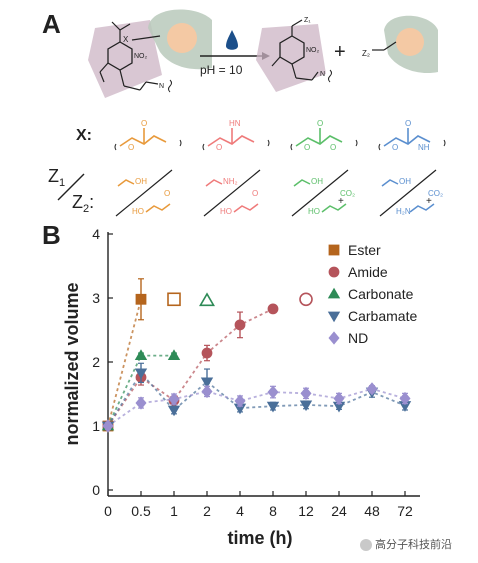  Describe the element at coordinates (161, 86) in the screenshot. I see `reactant-nh-label: N` at that location.